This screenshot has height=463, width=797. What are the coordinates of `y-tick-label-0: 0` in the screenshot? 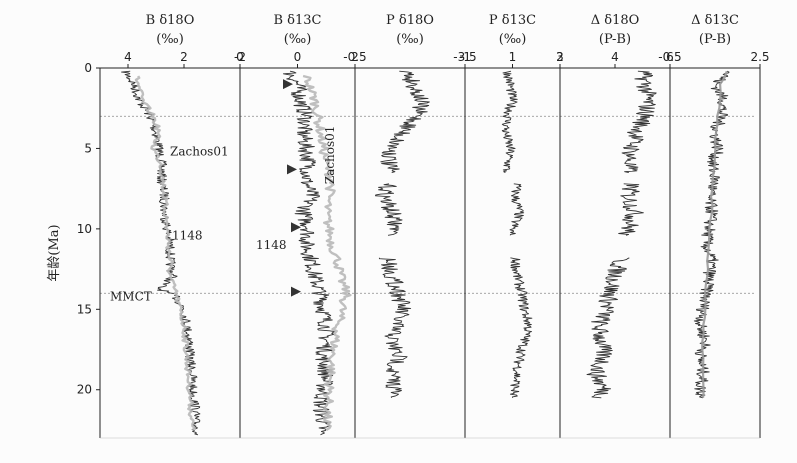 It's located at (88, 68).